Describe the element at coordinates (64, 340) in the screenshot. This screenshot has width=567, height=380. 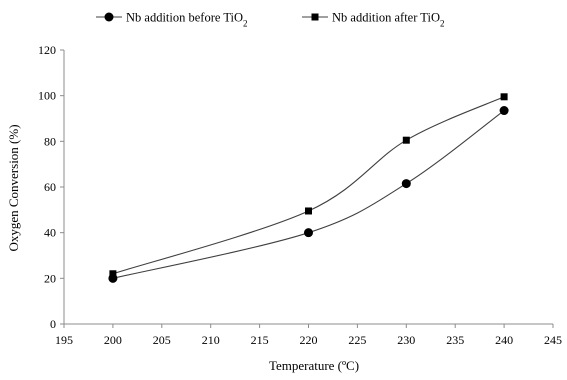
I see `x-tick-label: 195` at that location.